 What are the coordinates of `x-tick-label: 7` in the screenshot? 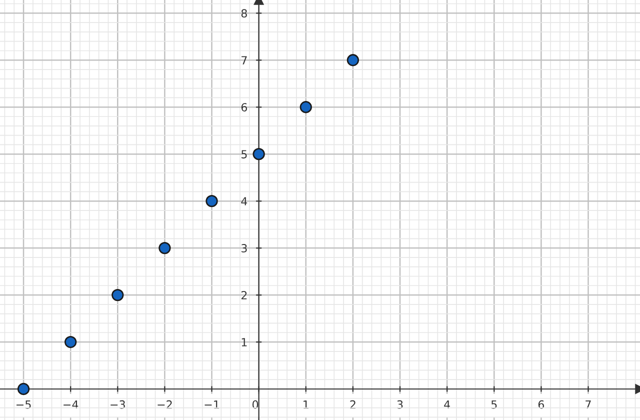 It's located at (588, 404).